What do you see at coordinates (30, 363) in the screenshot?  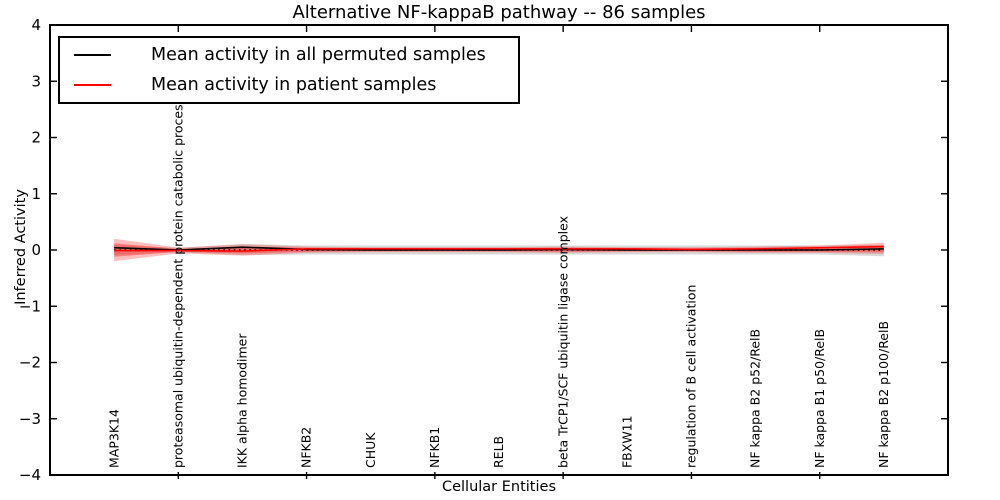 I see `y-tick-label: −2` at bounding box center [30, 363].